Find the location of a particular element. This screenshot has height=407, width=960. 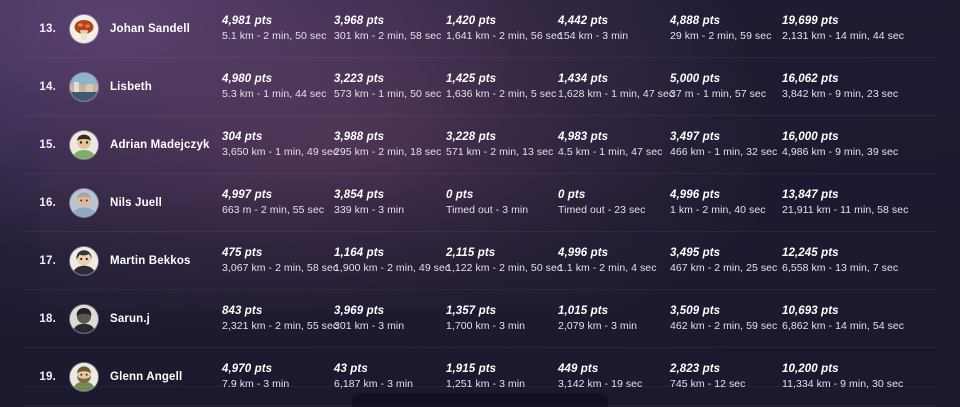

stat-points: 3,988 pts is located at coordinates (359, 137).